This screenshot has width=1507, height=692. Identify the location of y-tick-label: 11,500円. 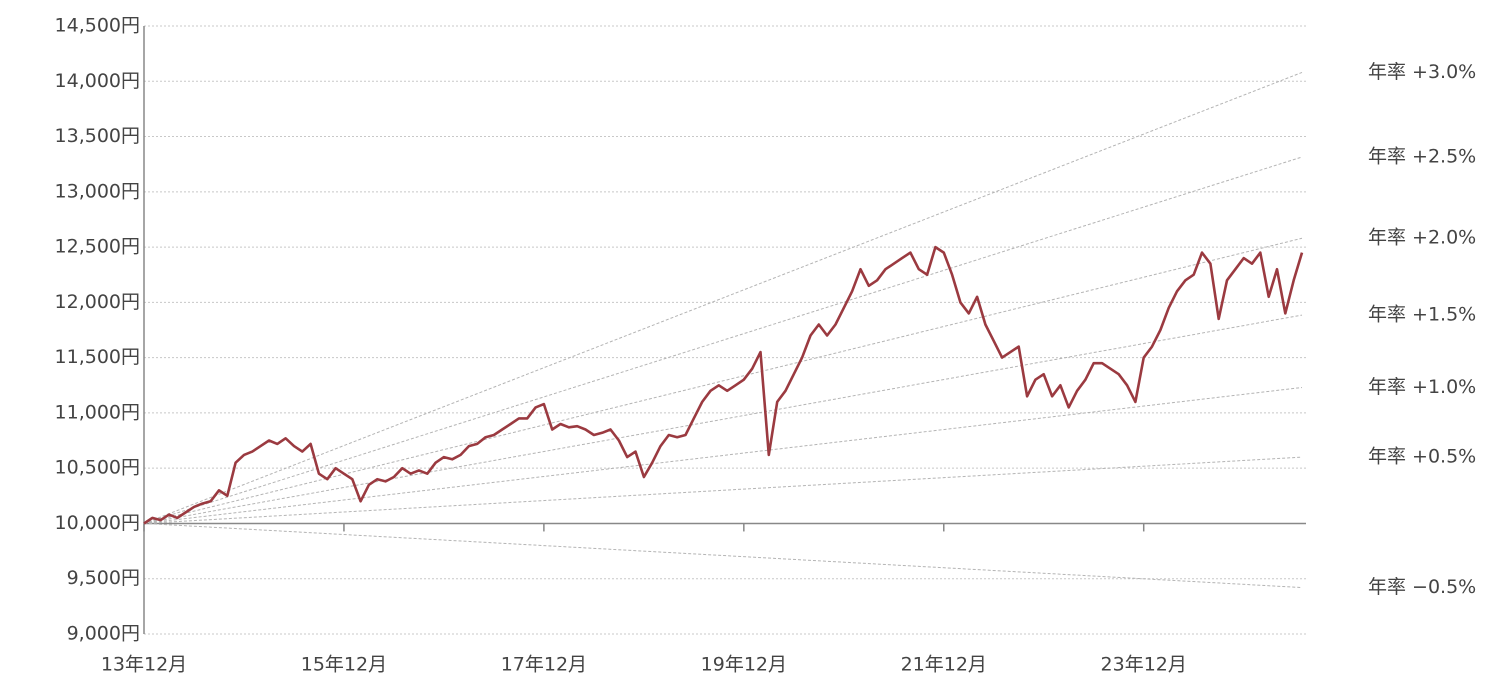
(97, 357).